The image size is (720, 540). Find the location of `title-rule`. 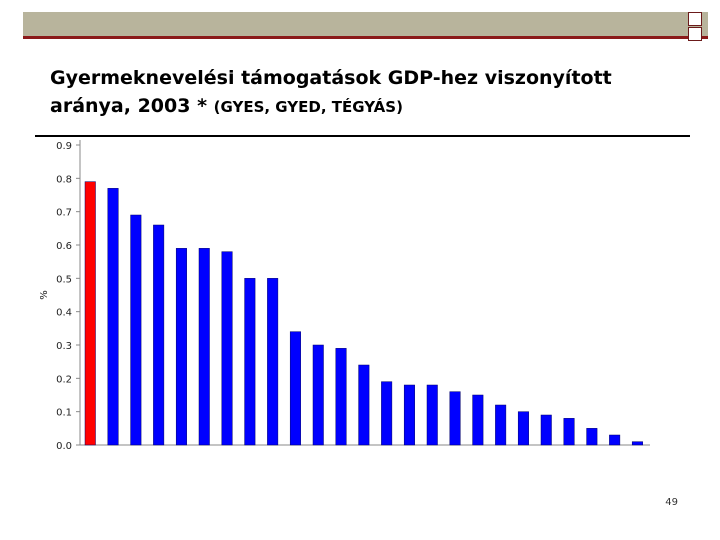

title-rule is located at coordinates (362, 136).